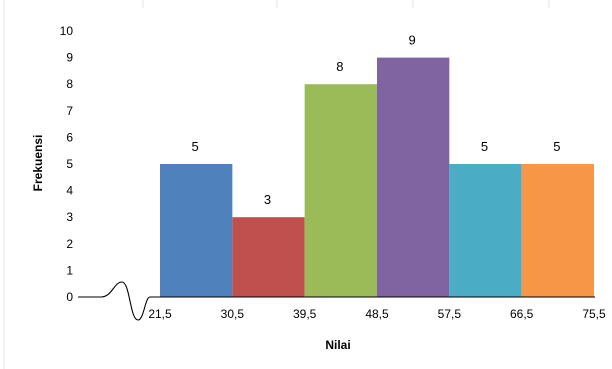 The width and height of the screenshot is (612, 369). I want to click on data-label: 8, so click(339, 66).